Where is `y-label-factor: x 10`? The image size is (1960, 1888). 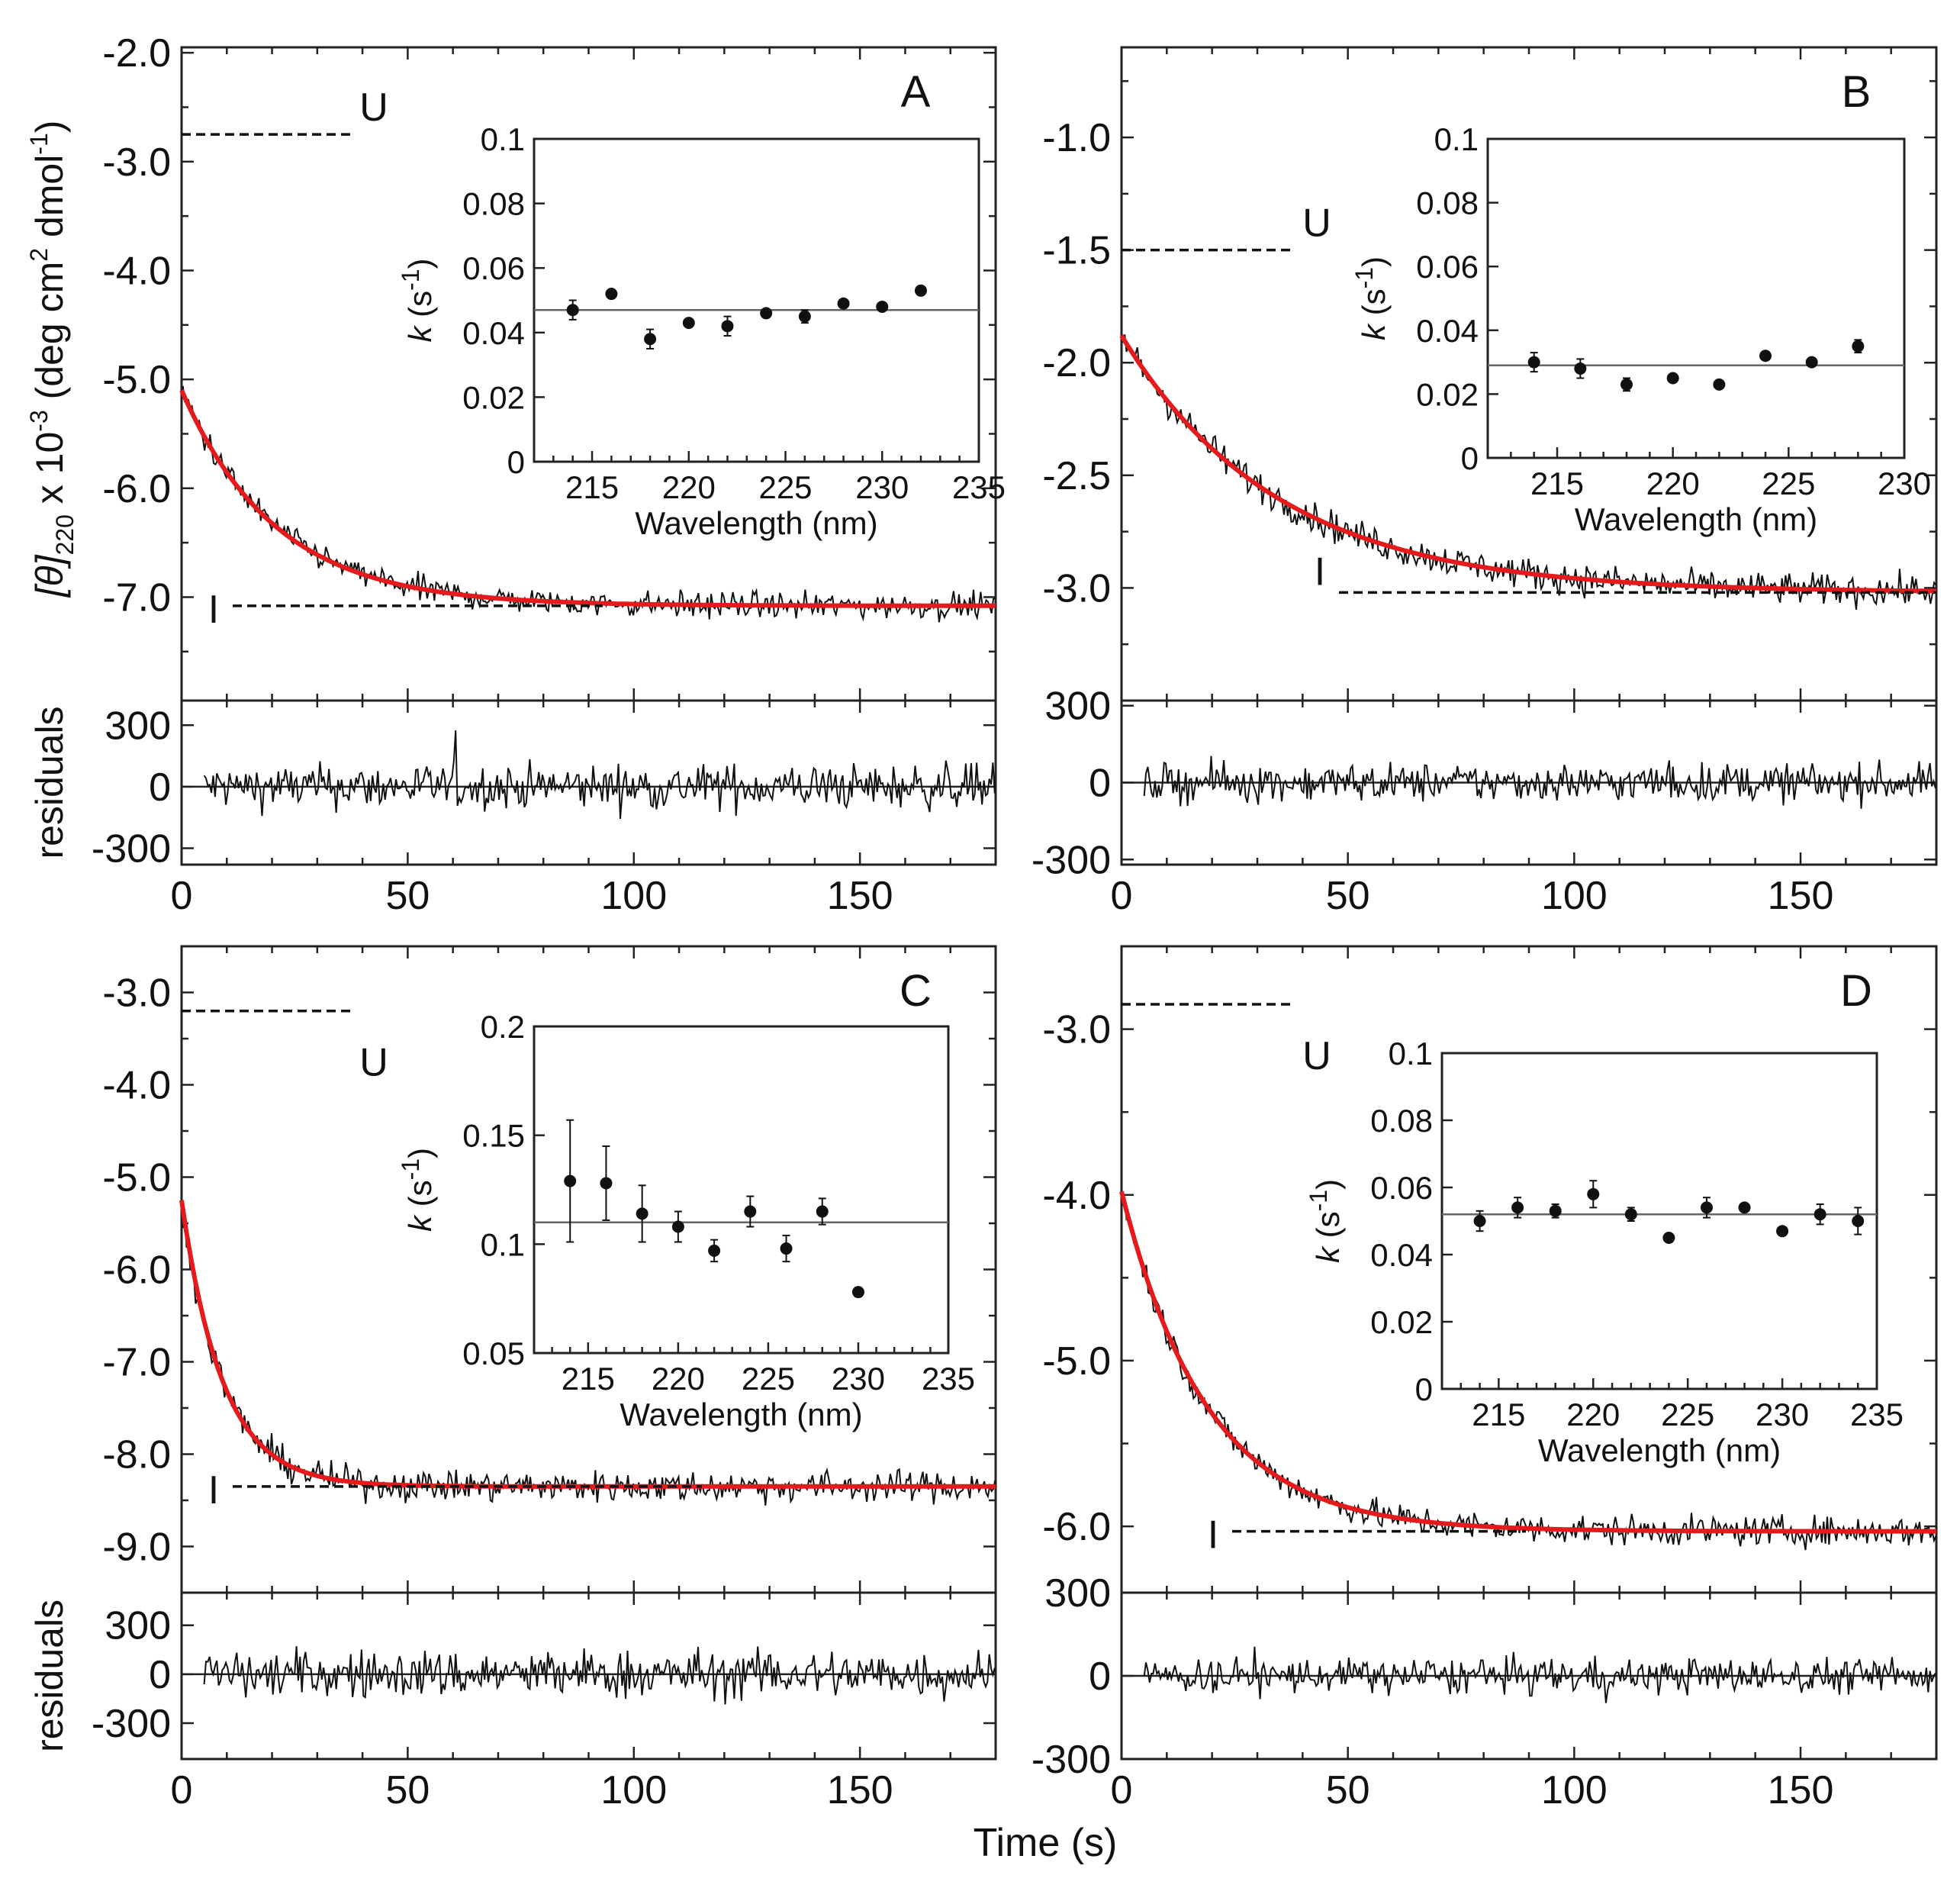 y-label-factor: x 10 is located at coordinates (50, 473).